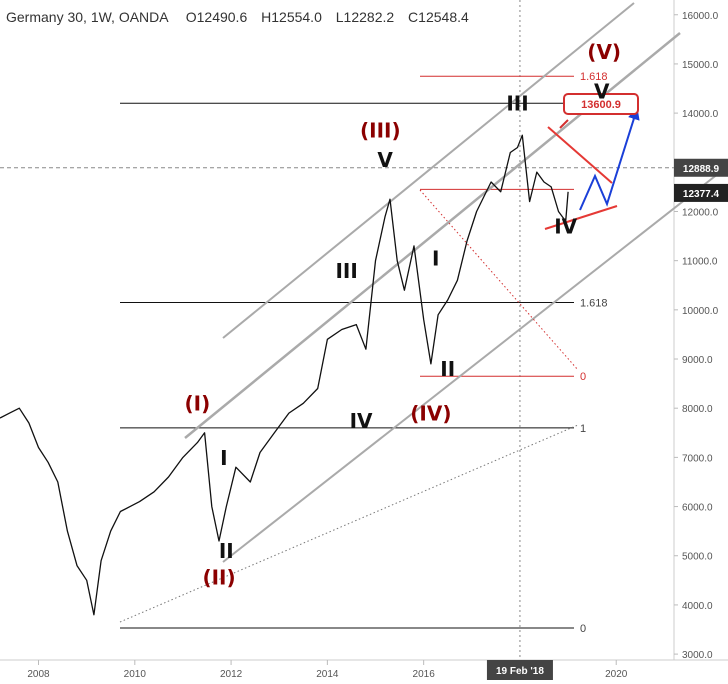  I want to click on callout-label: 13600.9, so click(601, 105).